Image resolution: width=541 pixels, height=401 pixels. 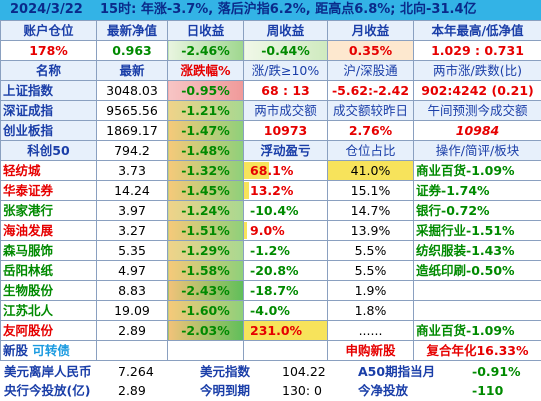 What do you see at coordinates (205, 130) in the screenshot?
I see `index-change: -1.47%` at bounding box center [205, 130].